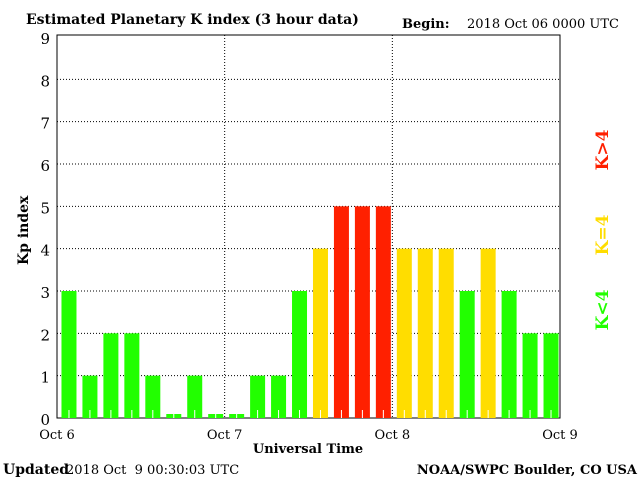 The image size is (640, 480). Describe the element at coordinates (57, 435) in the screenshot. I see `x-tick-label: Oct 6` at that location.